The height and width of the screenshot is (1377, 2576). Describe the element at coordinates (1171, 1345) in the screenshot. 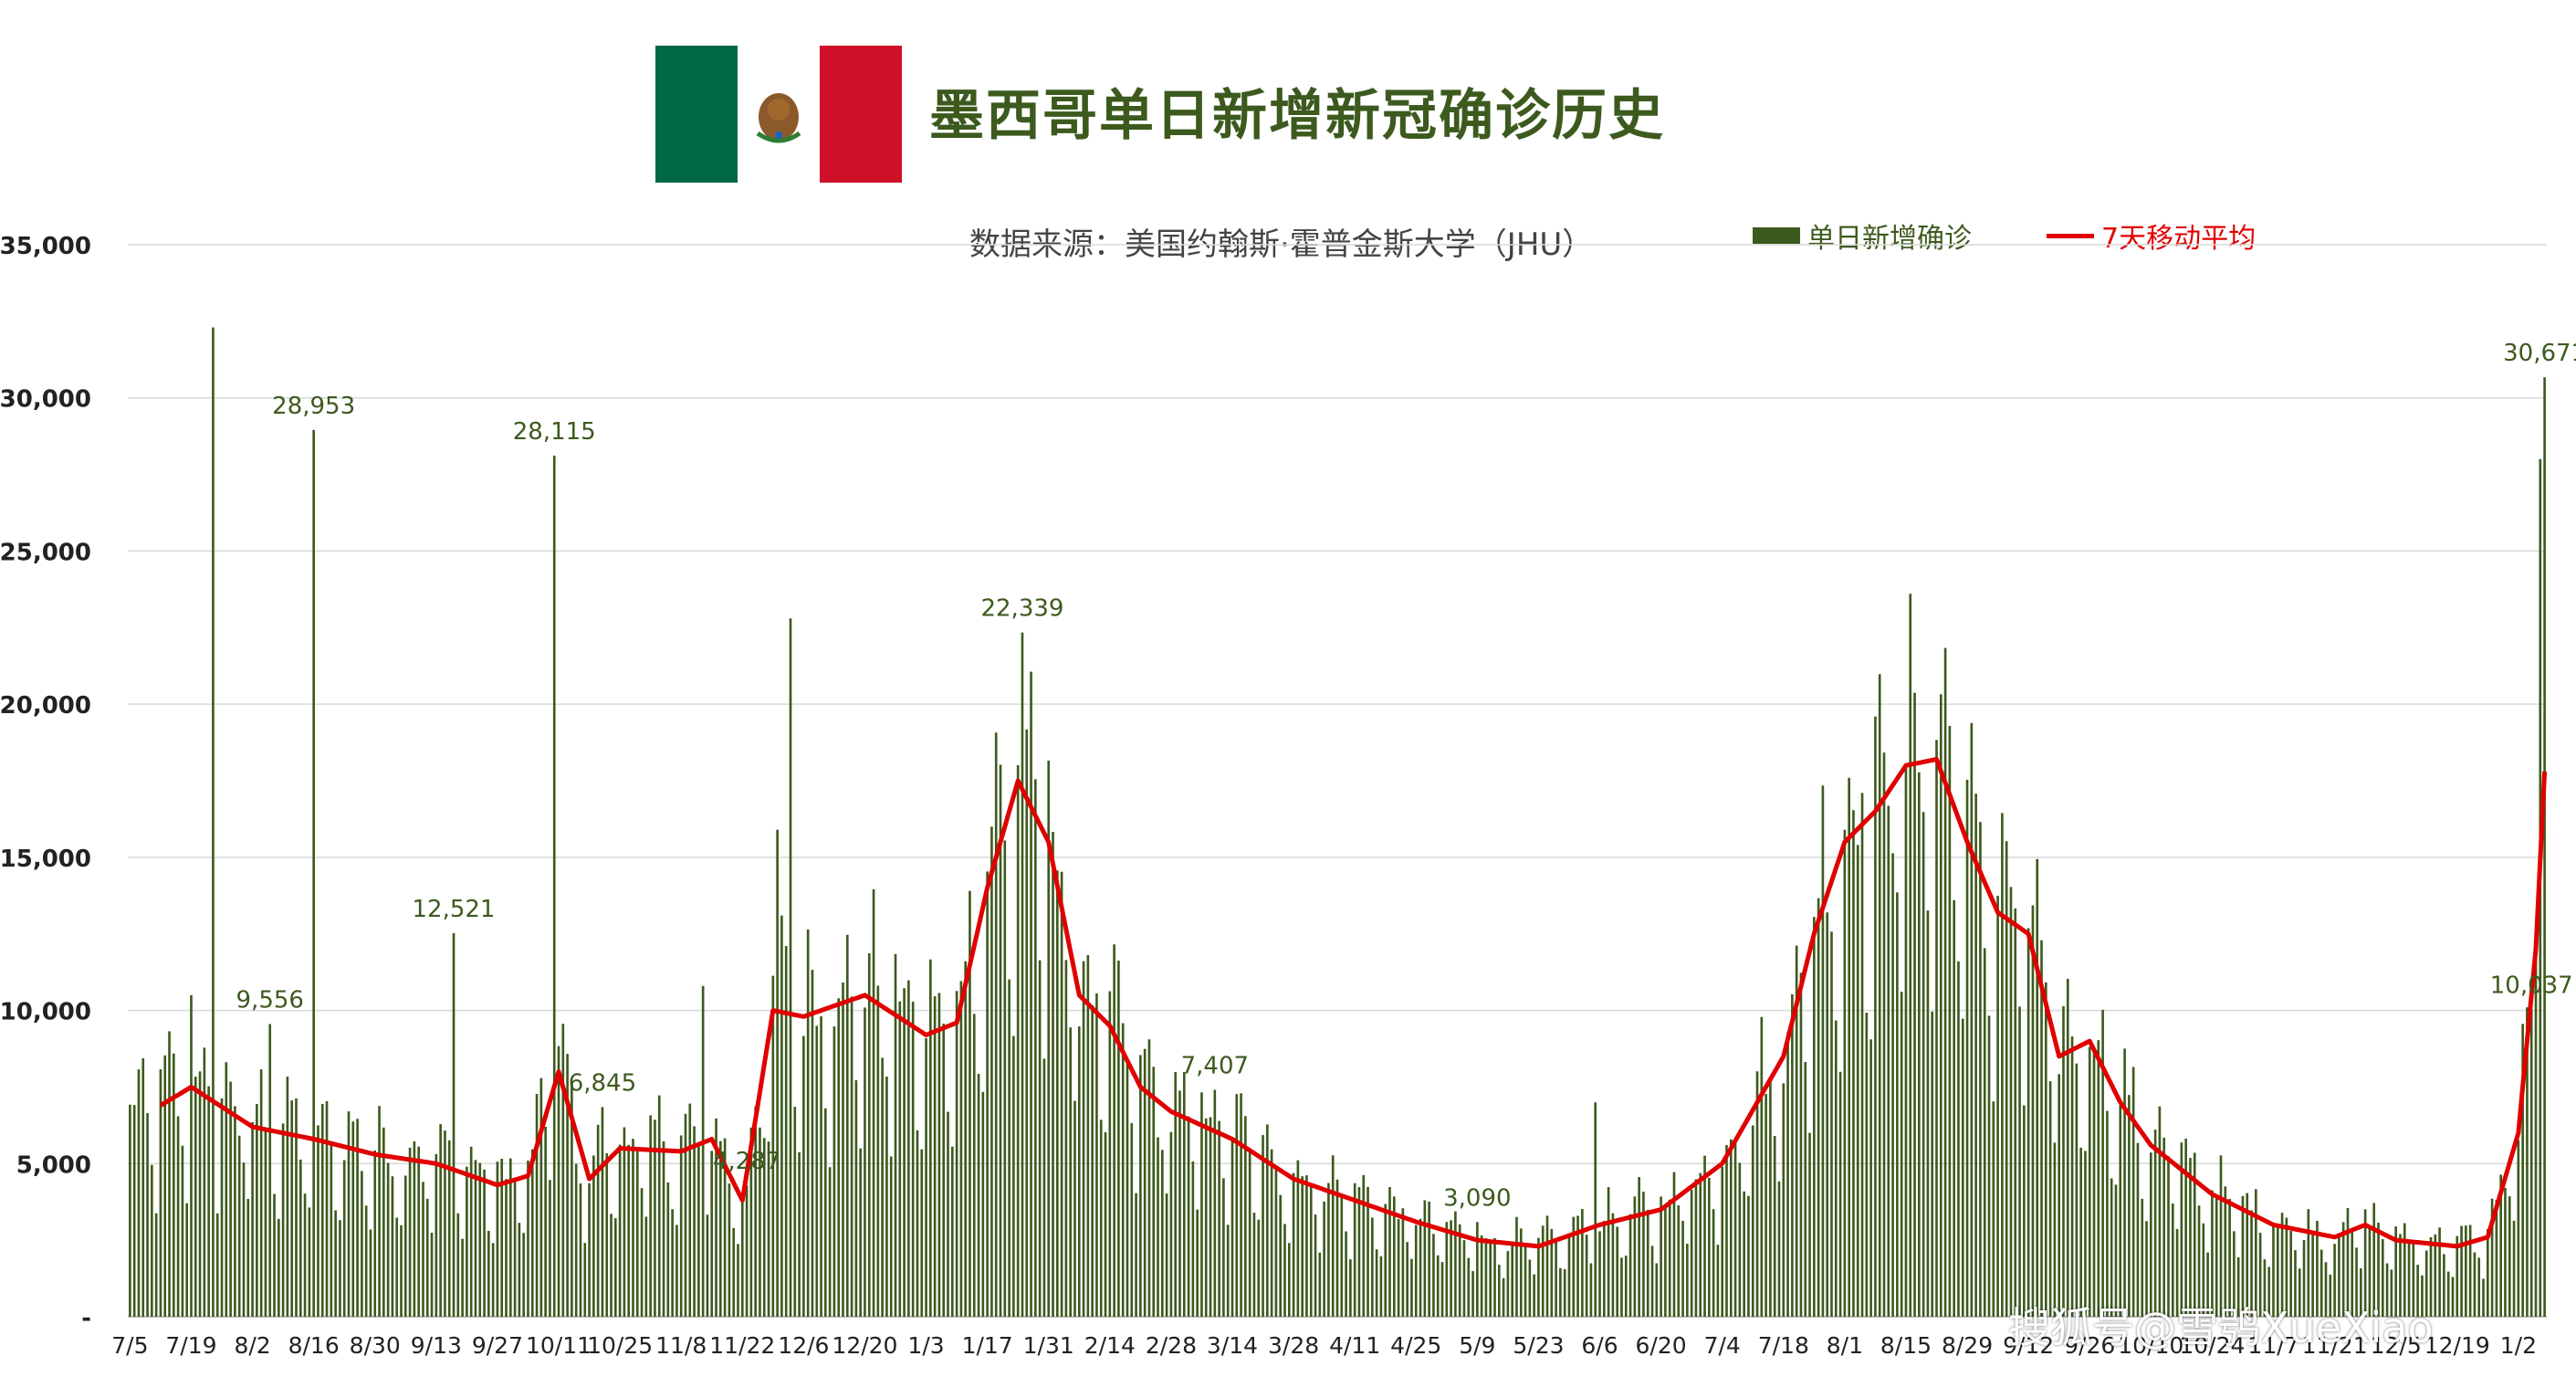

I see `x-tick-label: 2/28` at that location.